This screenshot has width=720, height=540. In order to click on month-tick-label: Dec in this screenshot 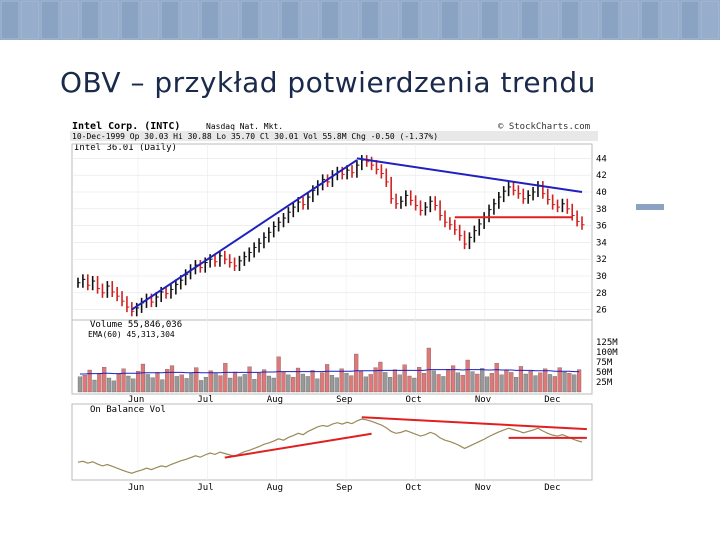, I will do `click(552, 400)`.